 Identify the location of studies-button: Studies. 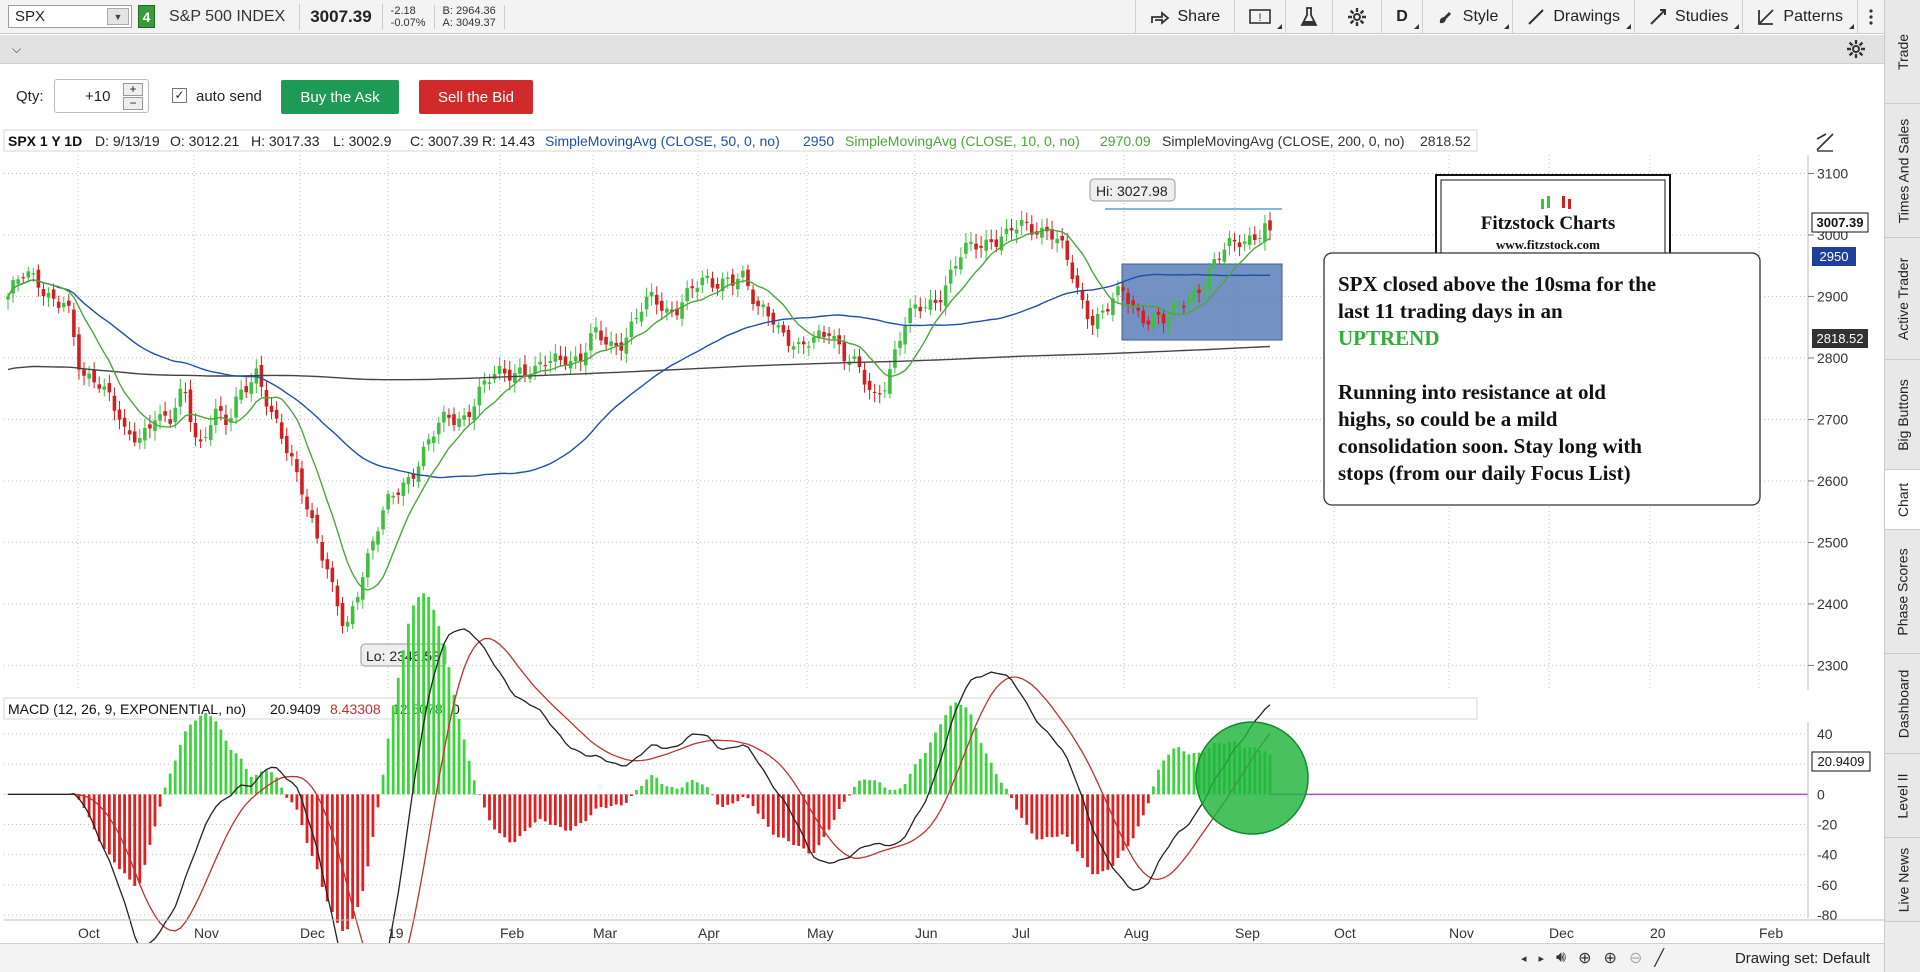
(1688, 17).